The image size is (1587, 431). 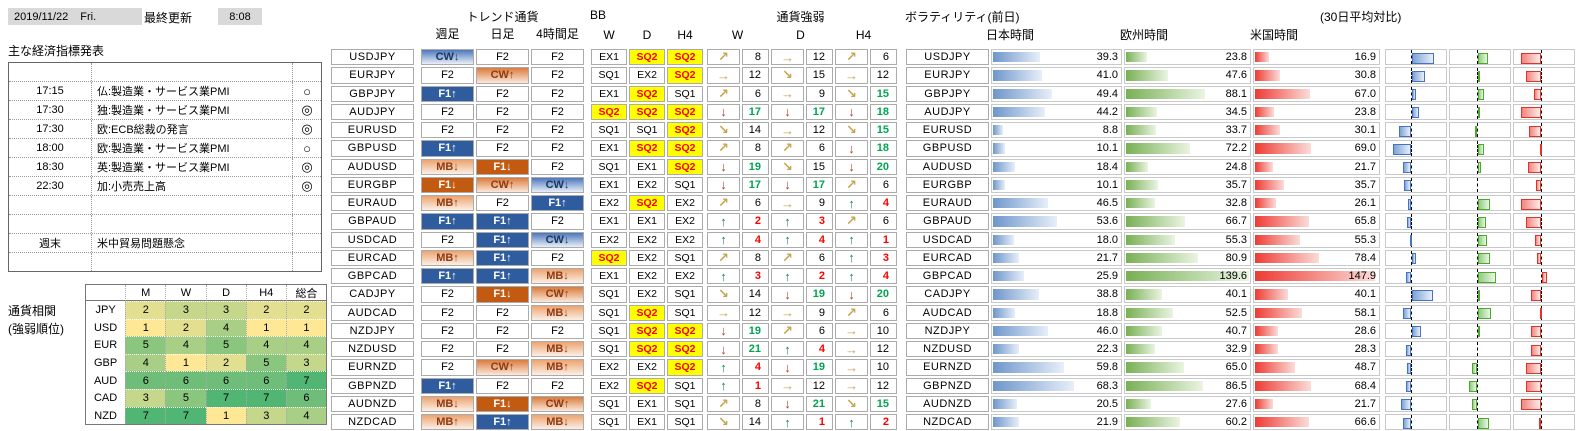 What do you see at coordinates (1056, 385) in the screenshot?
I see `volatility-cell-japan: 68.3` at bounding box center [1056, 385].